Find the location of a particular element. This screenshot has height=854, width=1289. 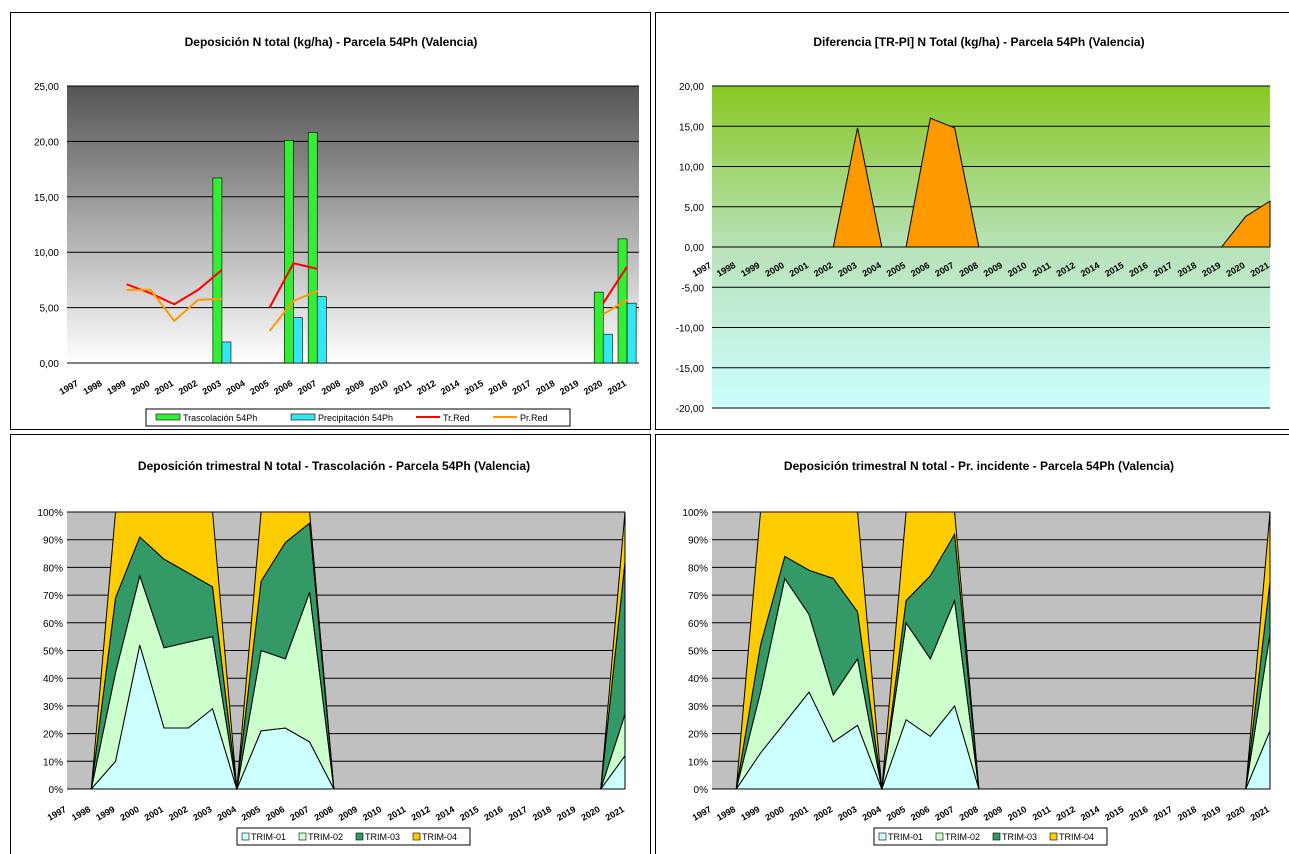

y-tick-label: 50% is located at coordinates (53, 652).